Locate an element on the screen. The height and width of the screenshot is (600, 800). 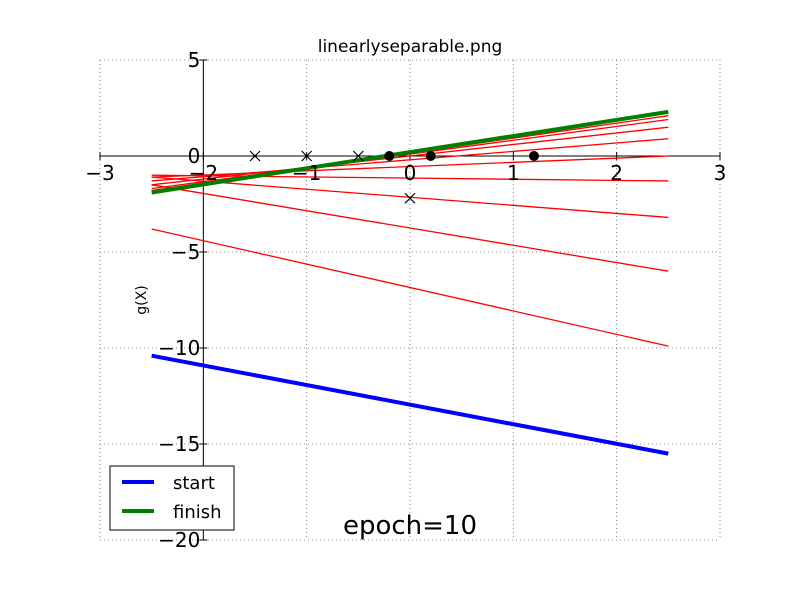
x-tick-label: 1 is located at coordinates (513, 173).